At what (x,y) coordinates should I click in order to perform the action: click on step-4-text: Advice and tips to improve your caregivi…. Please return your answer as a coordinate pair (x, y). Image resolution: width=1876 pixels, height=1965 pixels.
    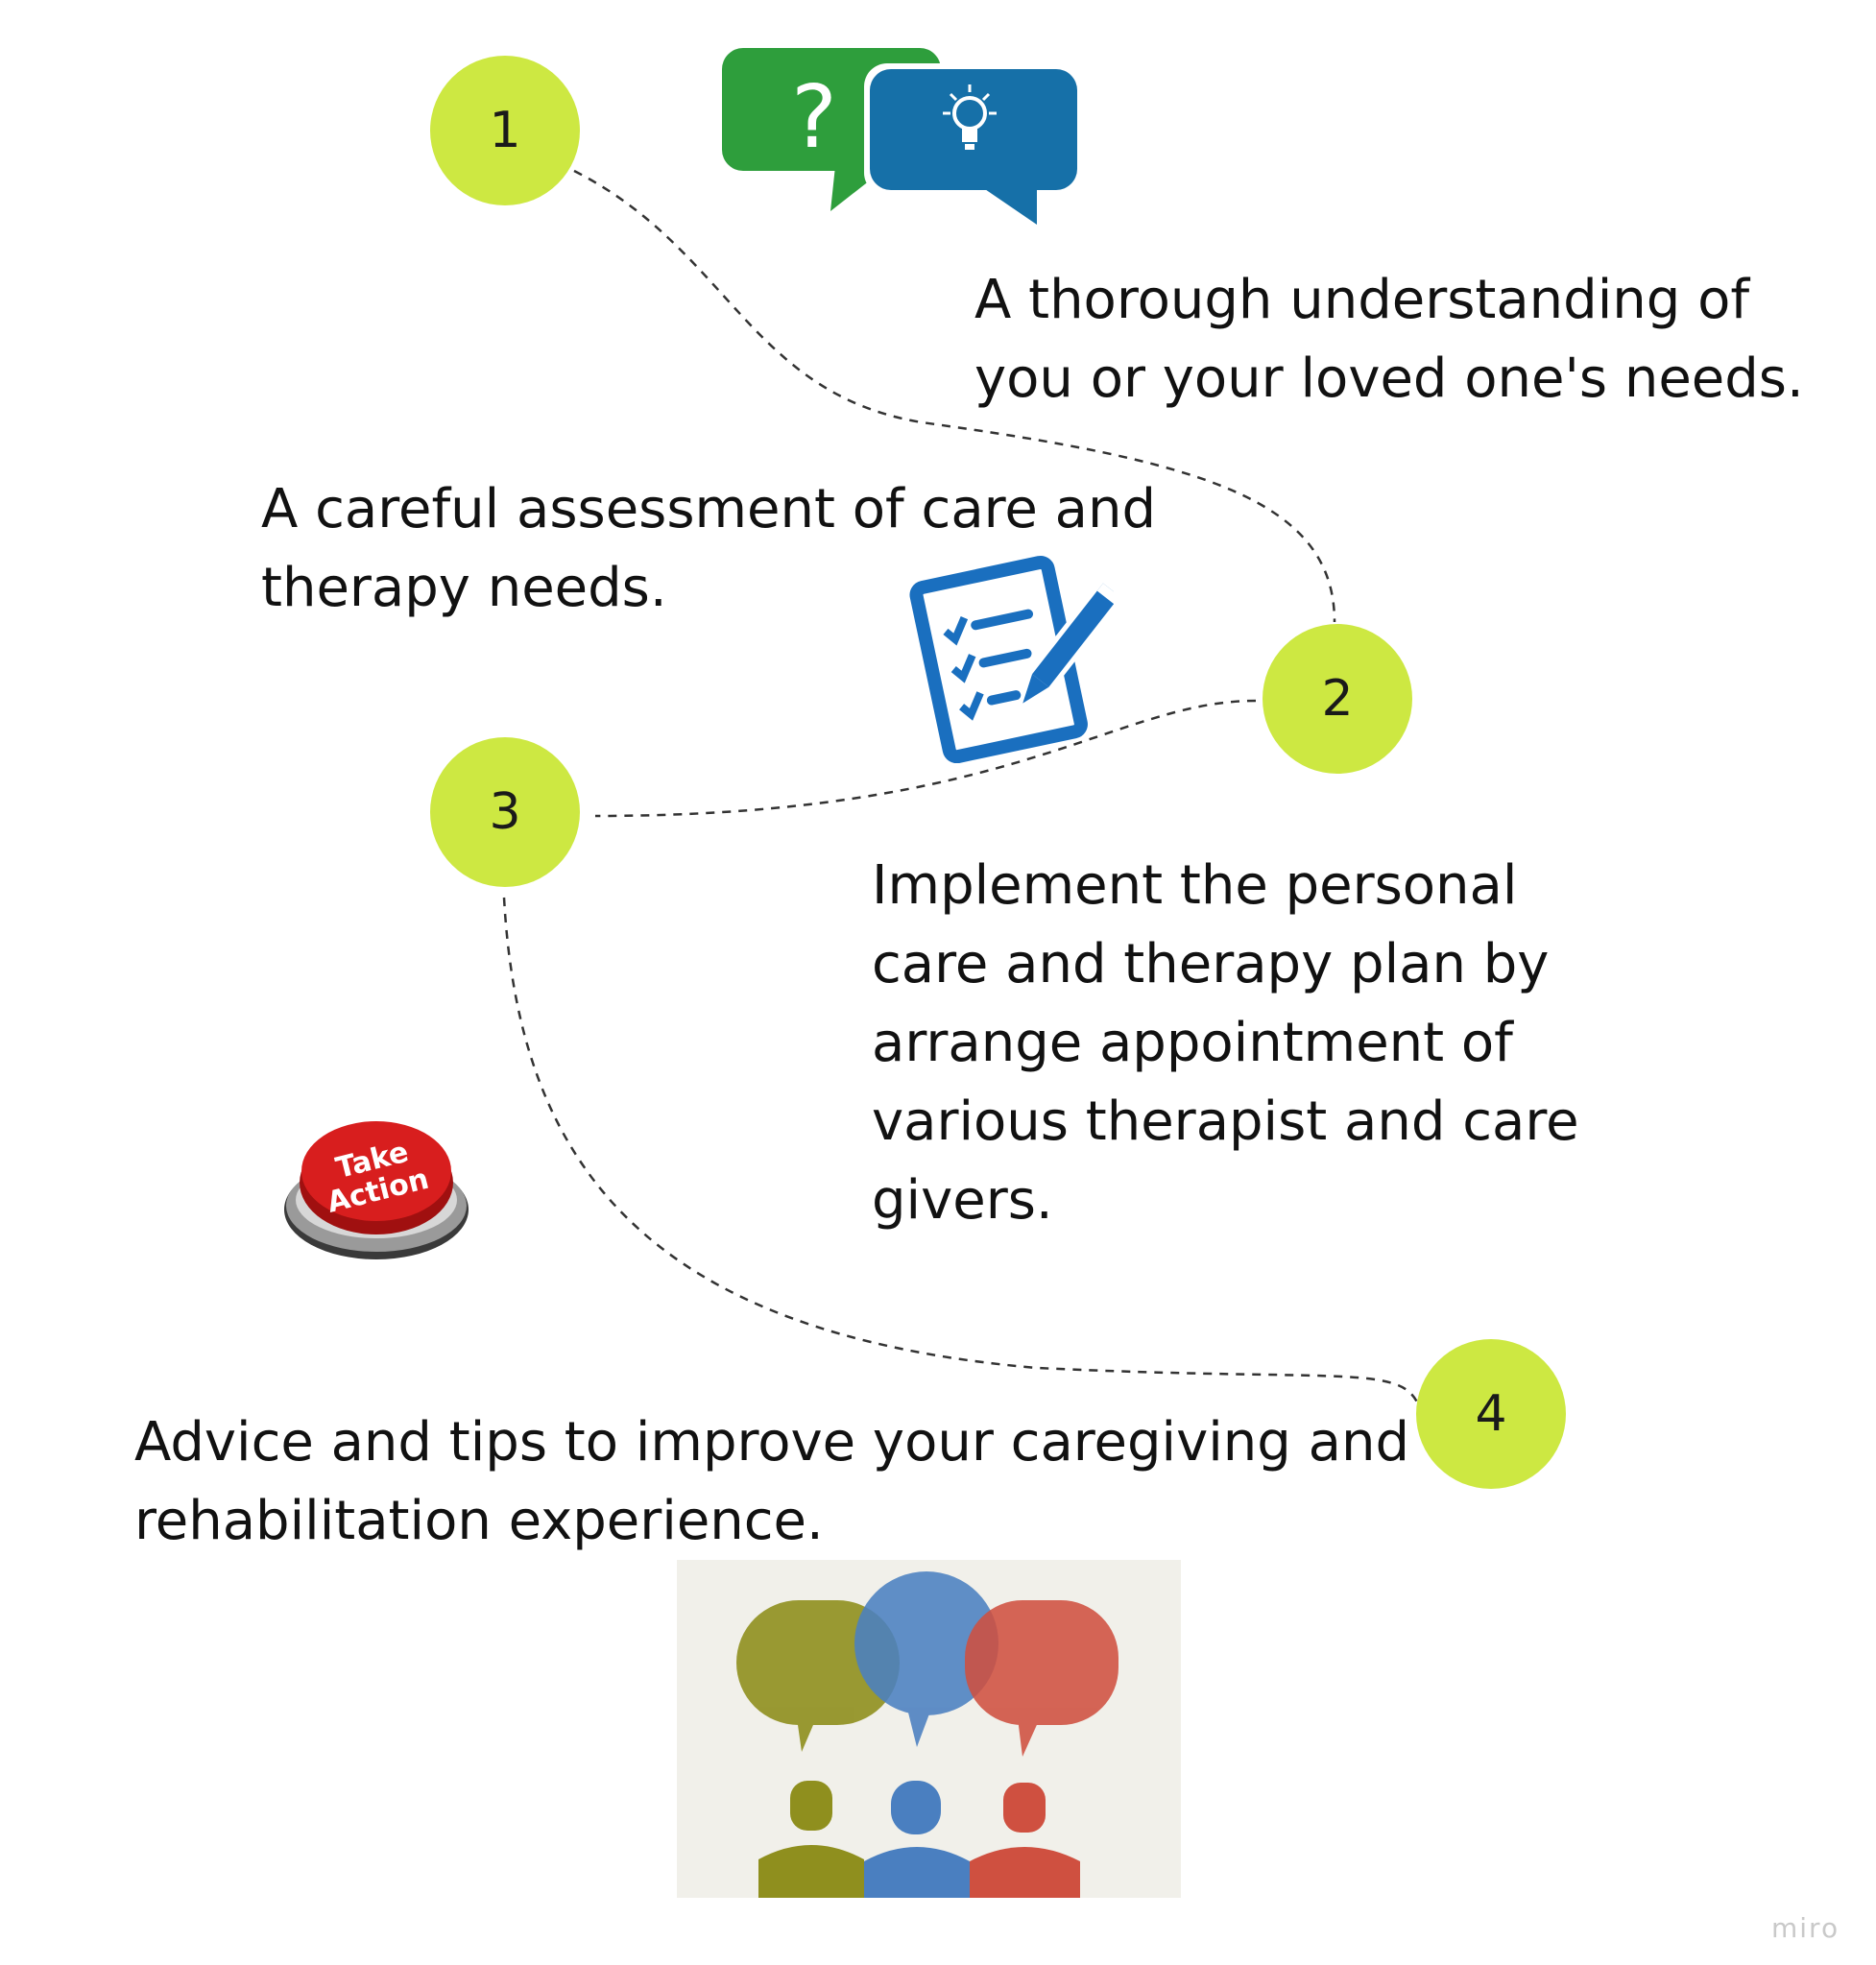
    Looking at the image, I should click on (772, 1481).